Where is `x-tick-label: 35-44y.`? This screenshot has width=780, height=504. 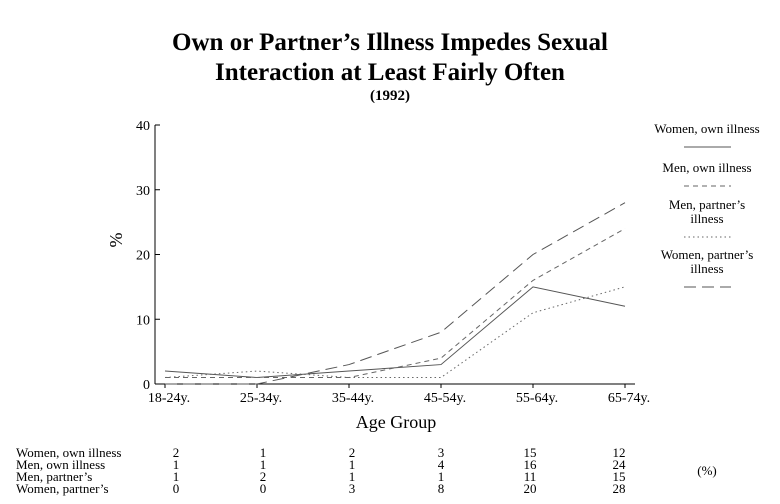 x-tick-label: 35-44y. is located at coordinates (353, 398).